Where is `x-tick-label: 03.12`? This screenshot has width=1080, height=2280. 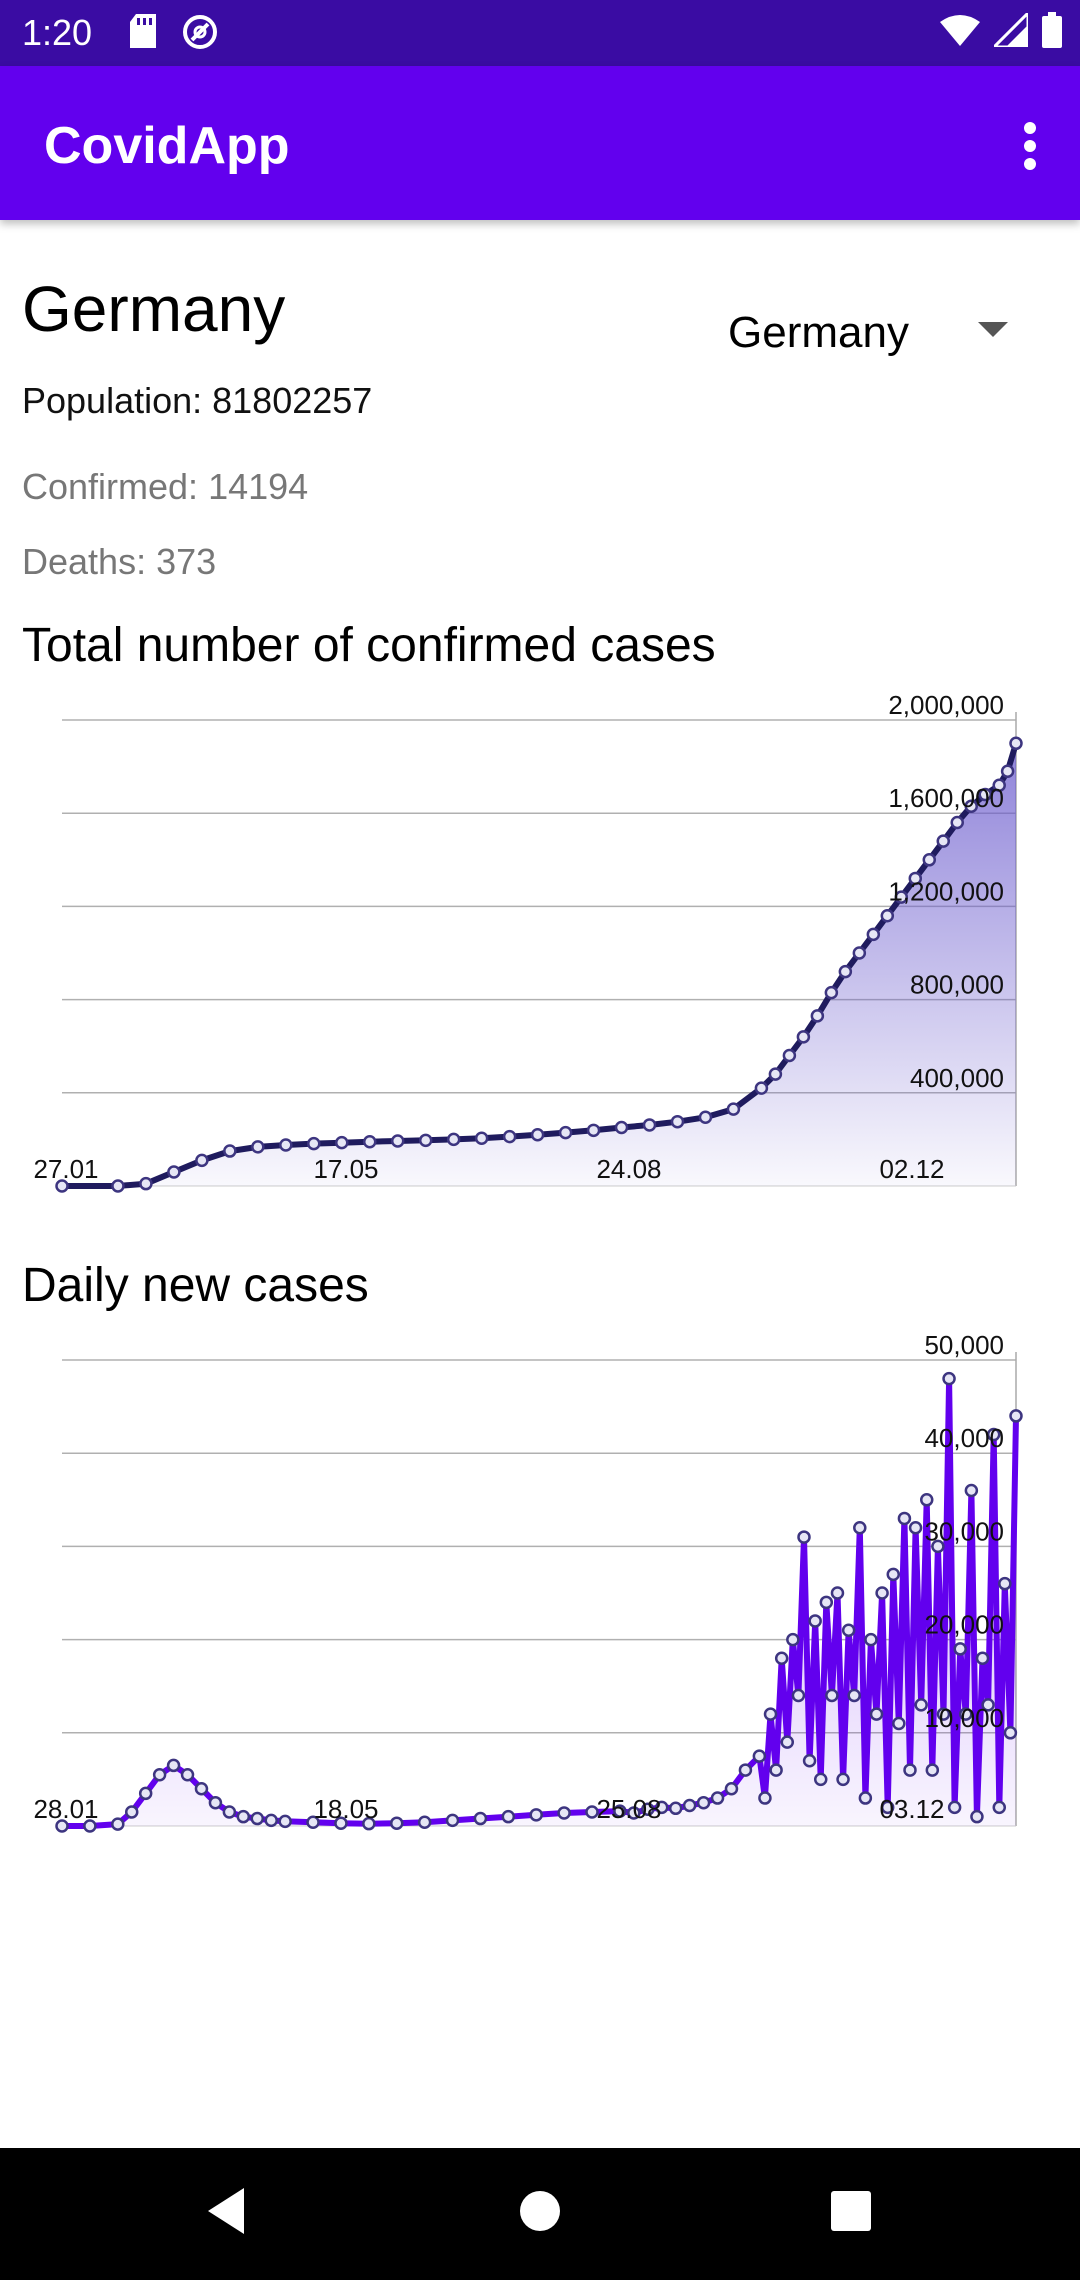 x-tick-label: 03.12 is located at coordinates (911, 1809).